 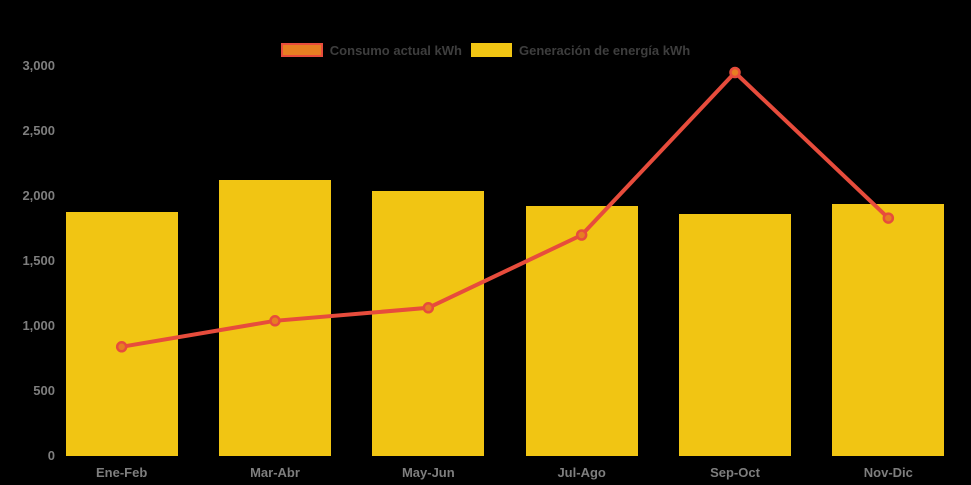 What do you see at coordinates (888, 472) in the screenshot?
I see `x-tick-label-nov-dic: Nov-Dic` at bounding box center [888, 472].